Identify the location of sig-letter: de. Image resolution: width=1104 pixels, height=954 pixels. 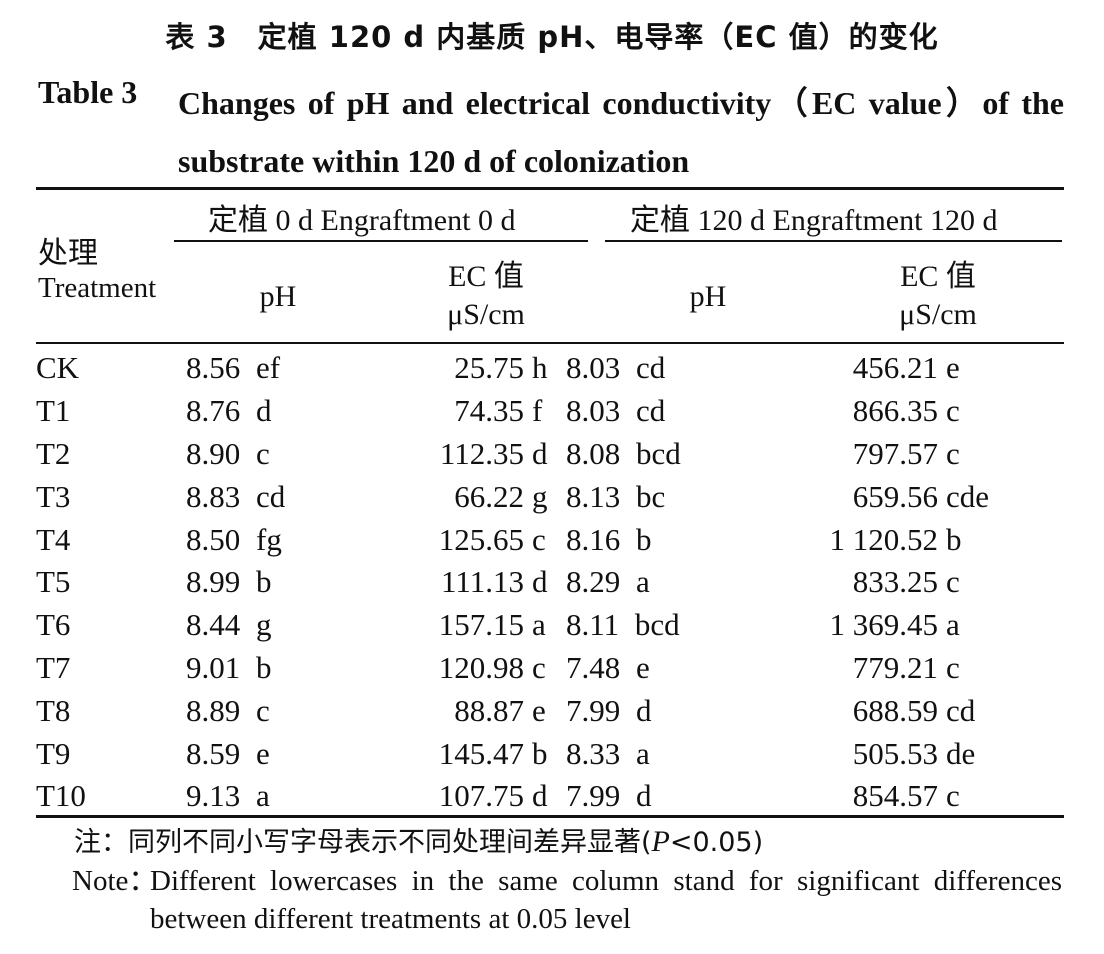
(961, 753).